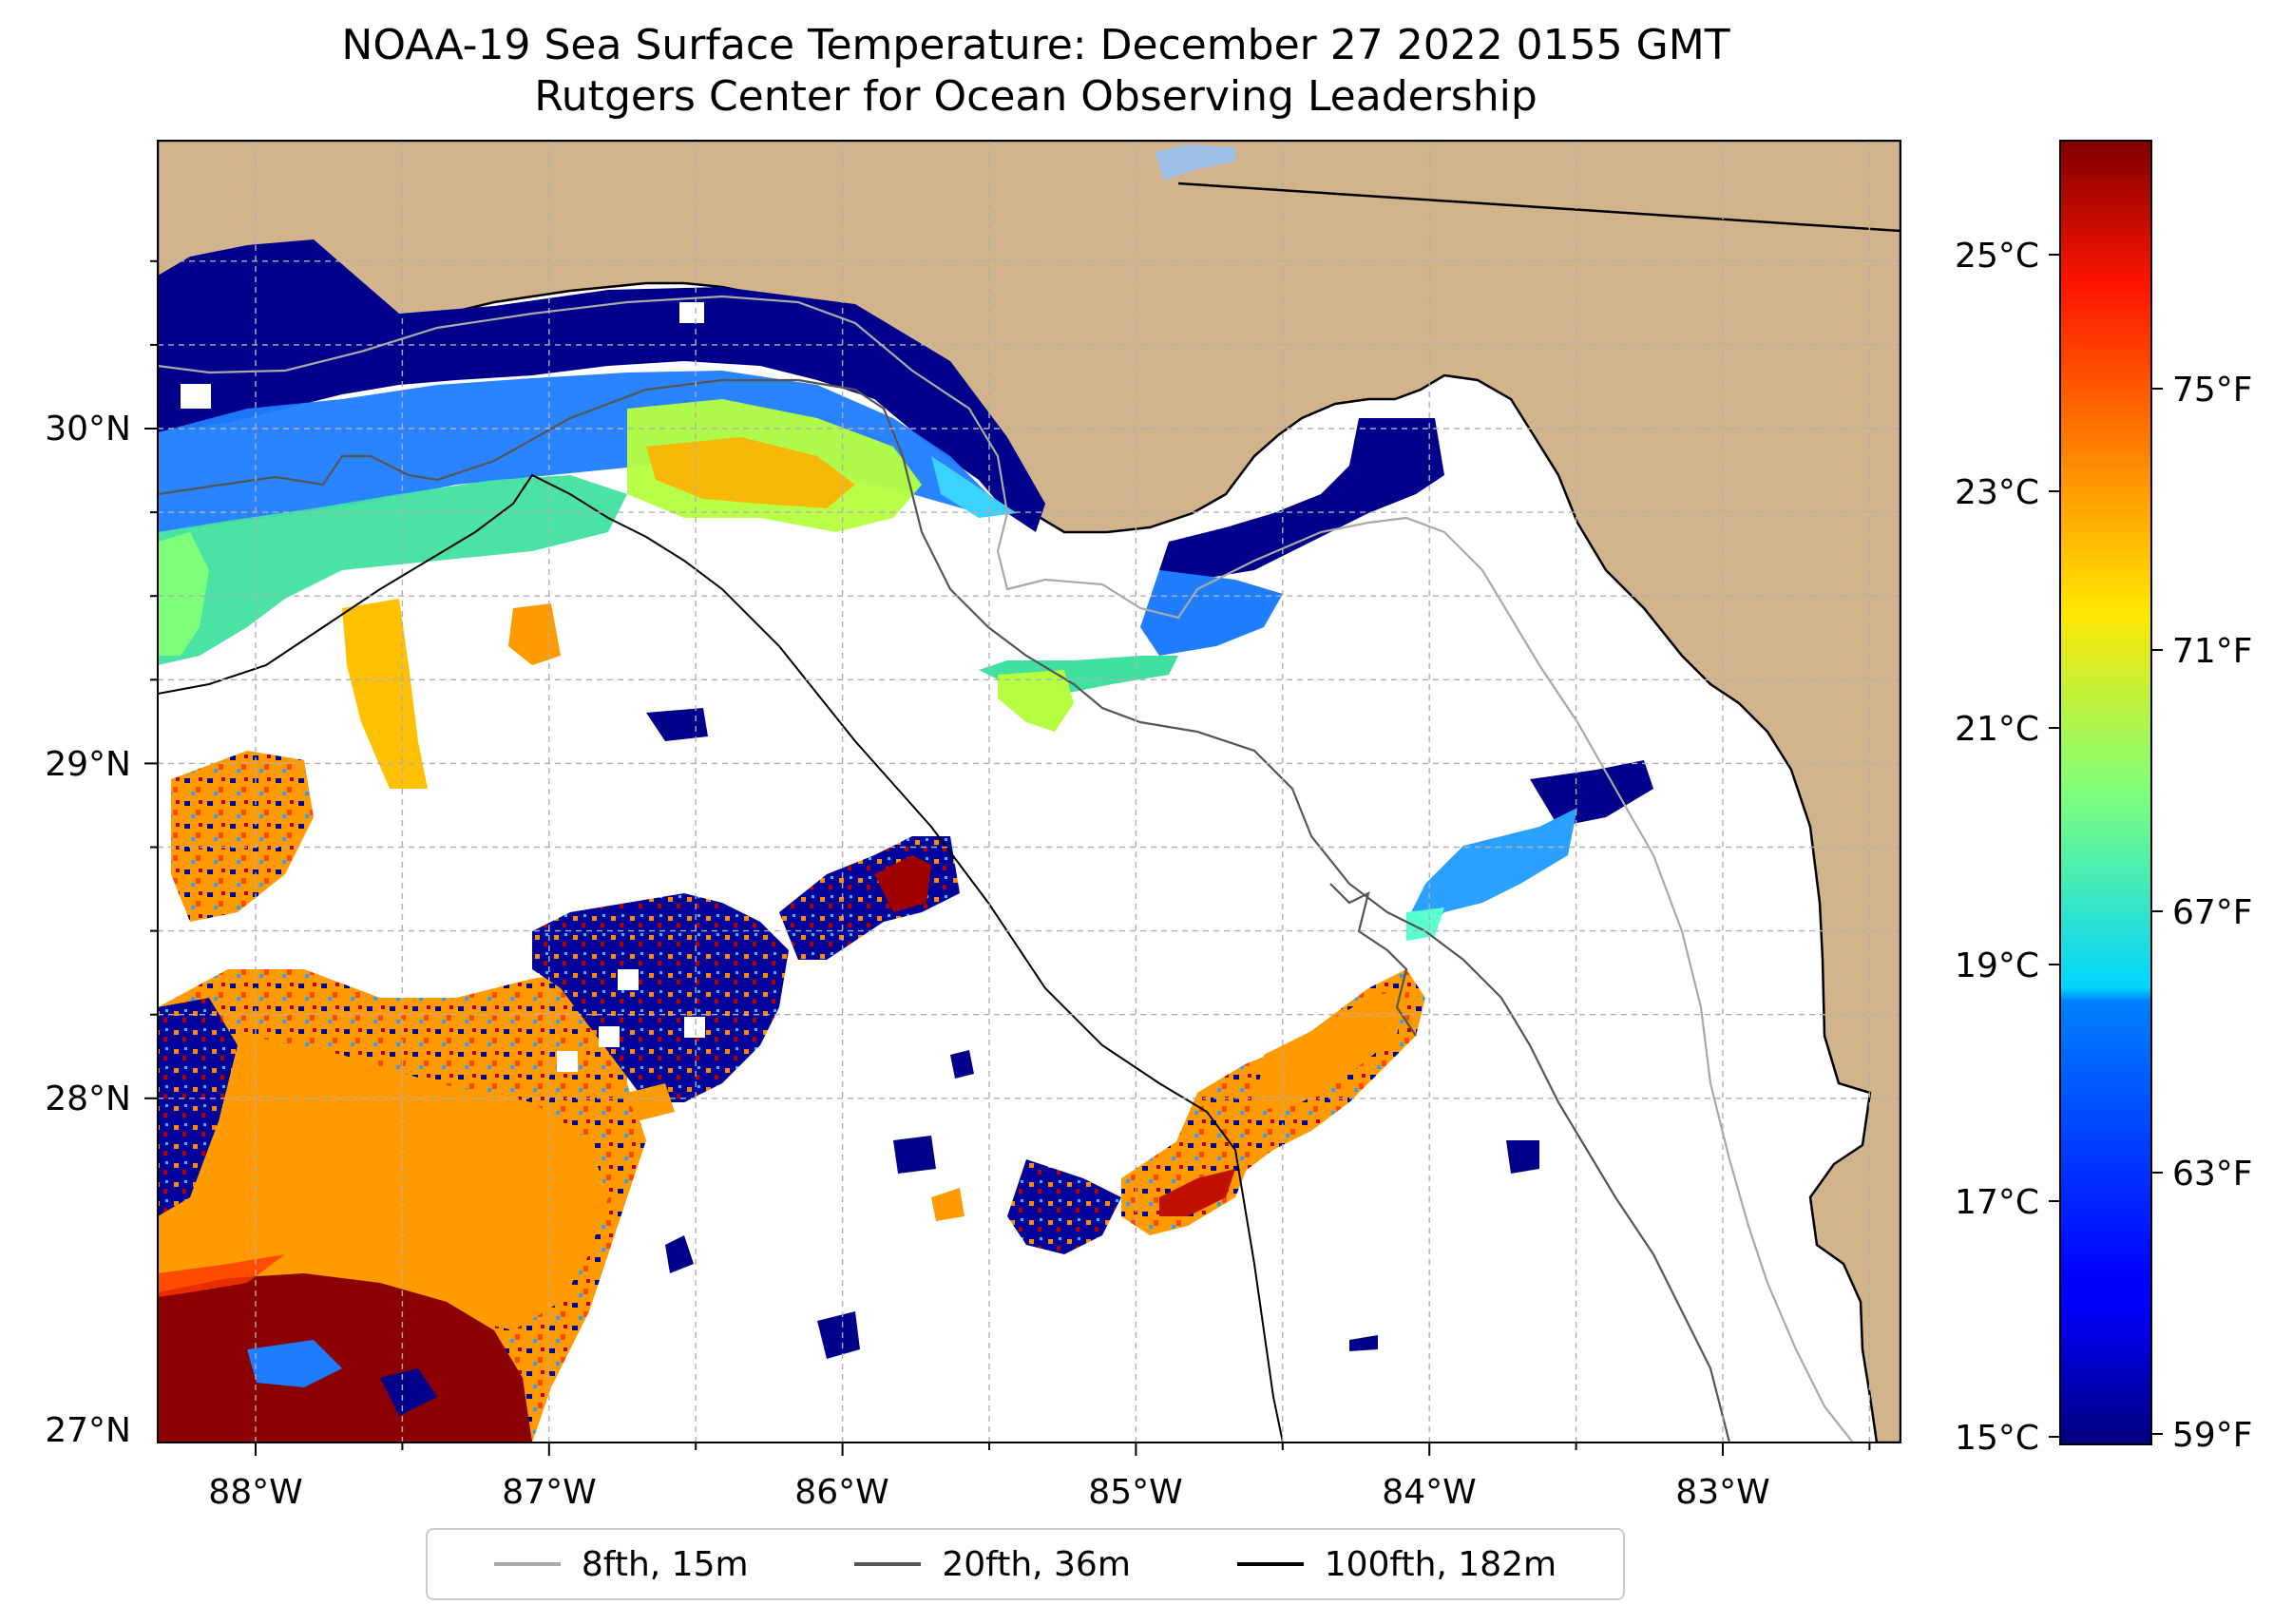 The image size is (2292, 1624). Describe the element at coordinates (1036, 1564) in the screenshot. I see `legend-label: 20fth, 36m` at that location.